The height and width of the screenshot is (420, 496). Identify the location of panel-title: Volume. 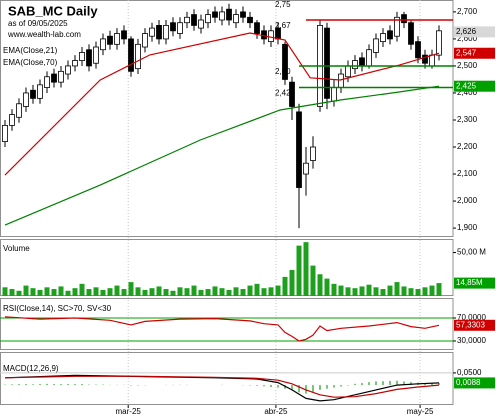
(16, 248).